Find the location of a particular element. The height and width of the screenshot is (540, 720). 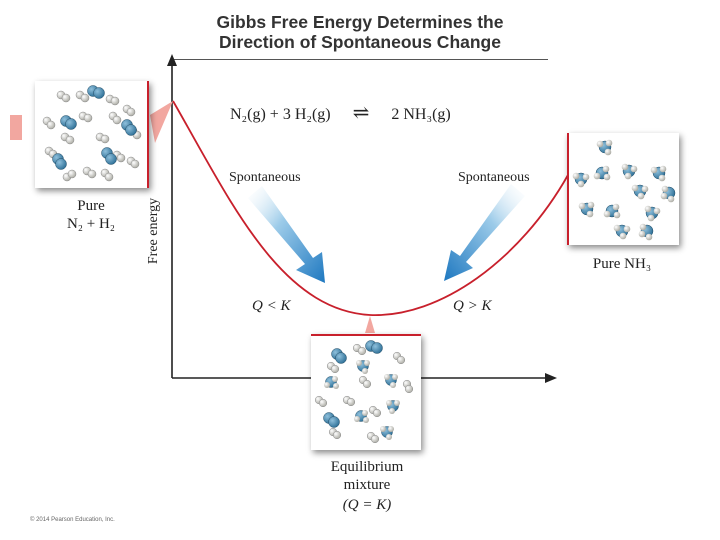

spontaneous-arrow-right is located at coordinates (484, 232).